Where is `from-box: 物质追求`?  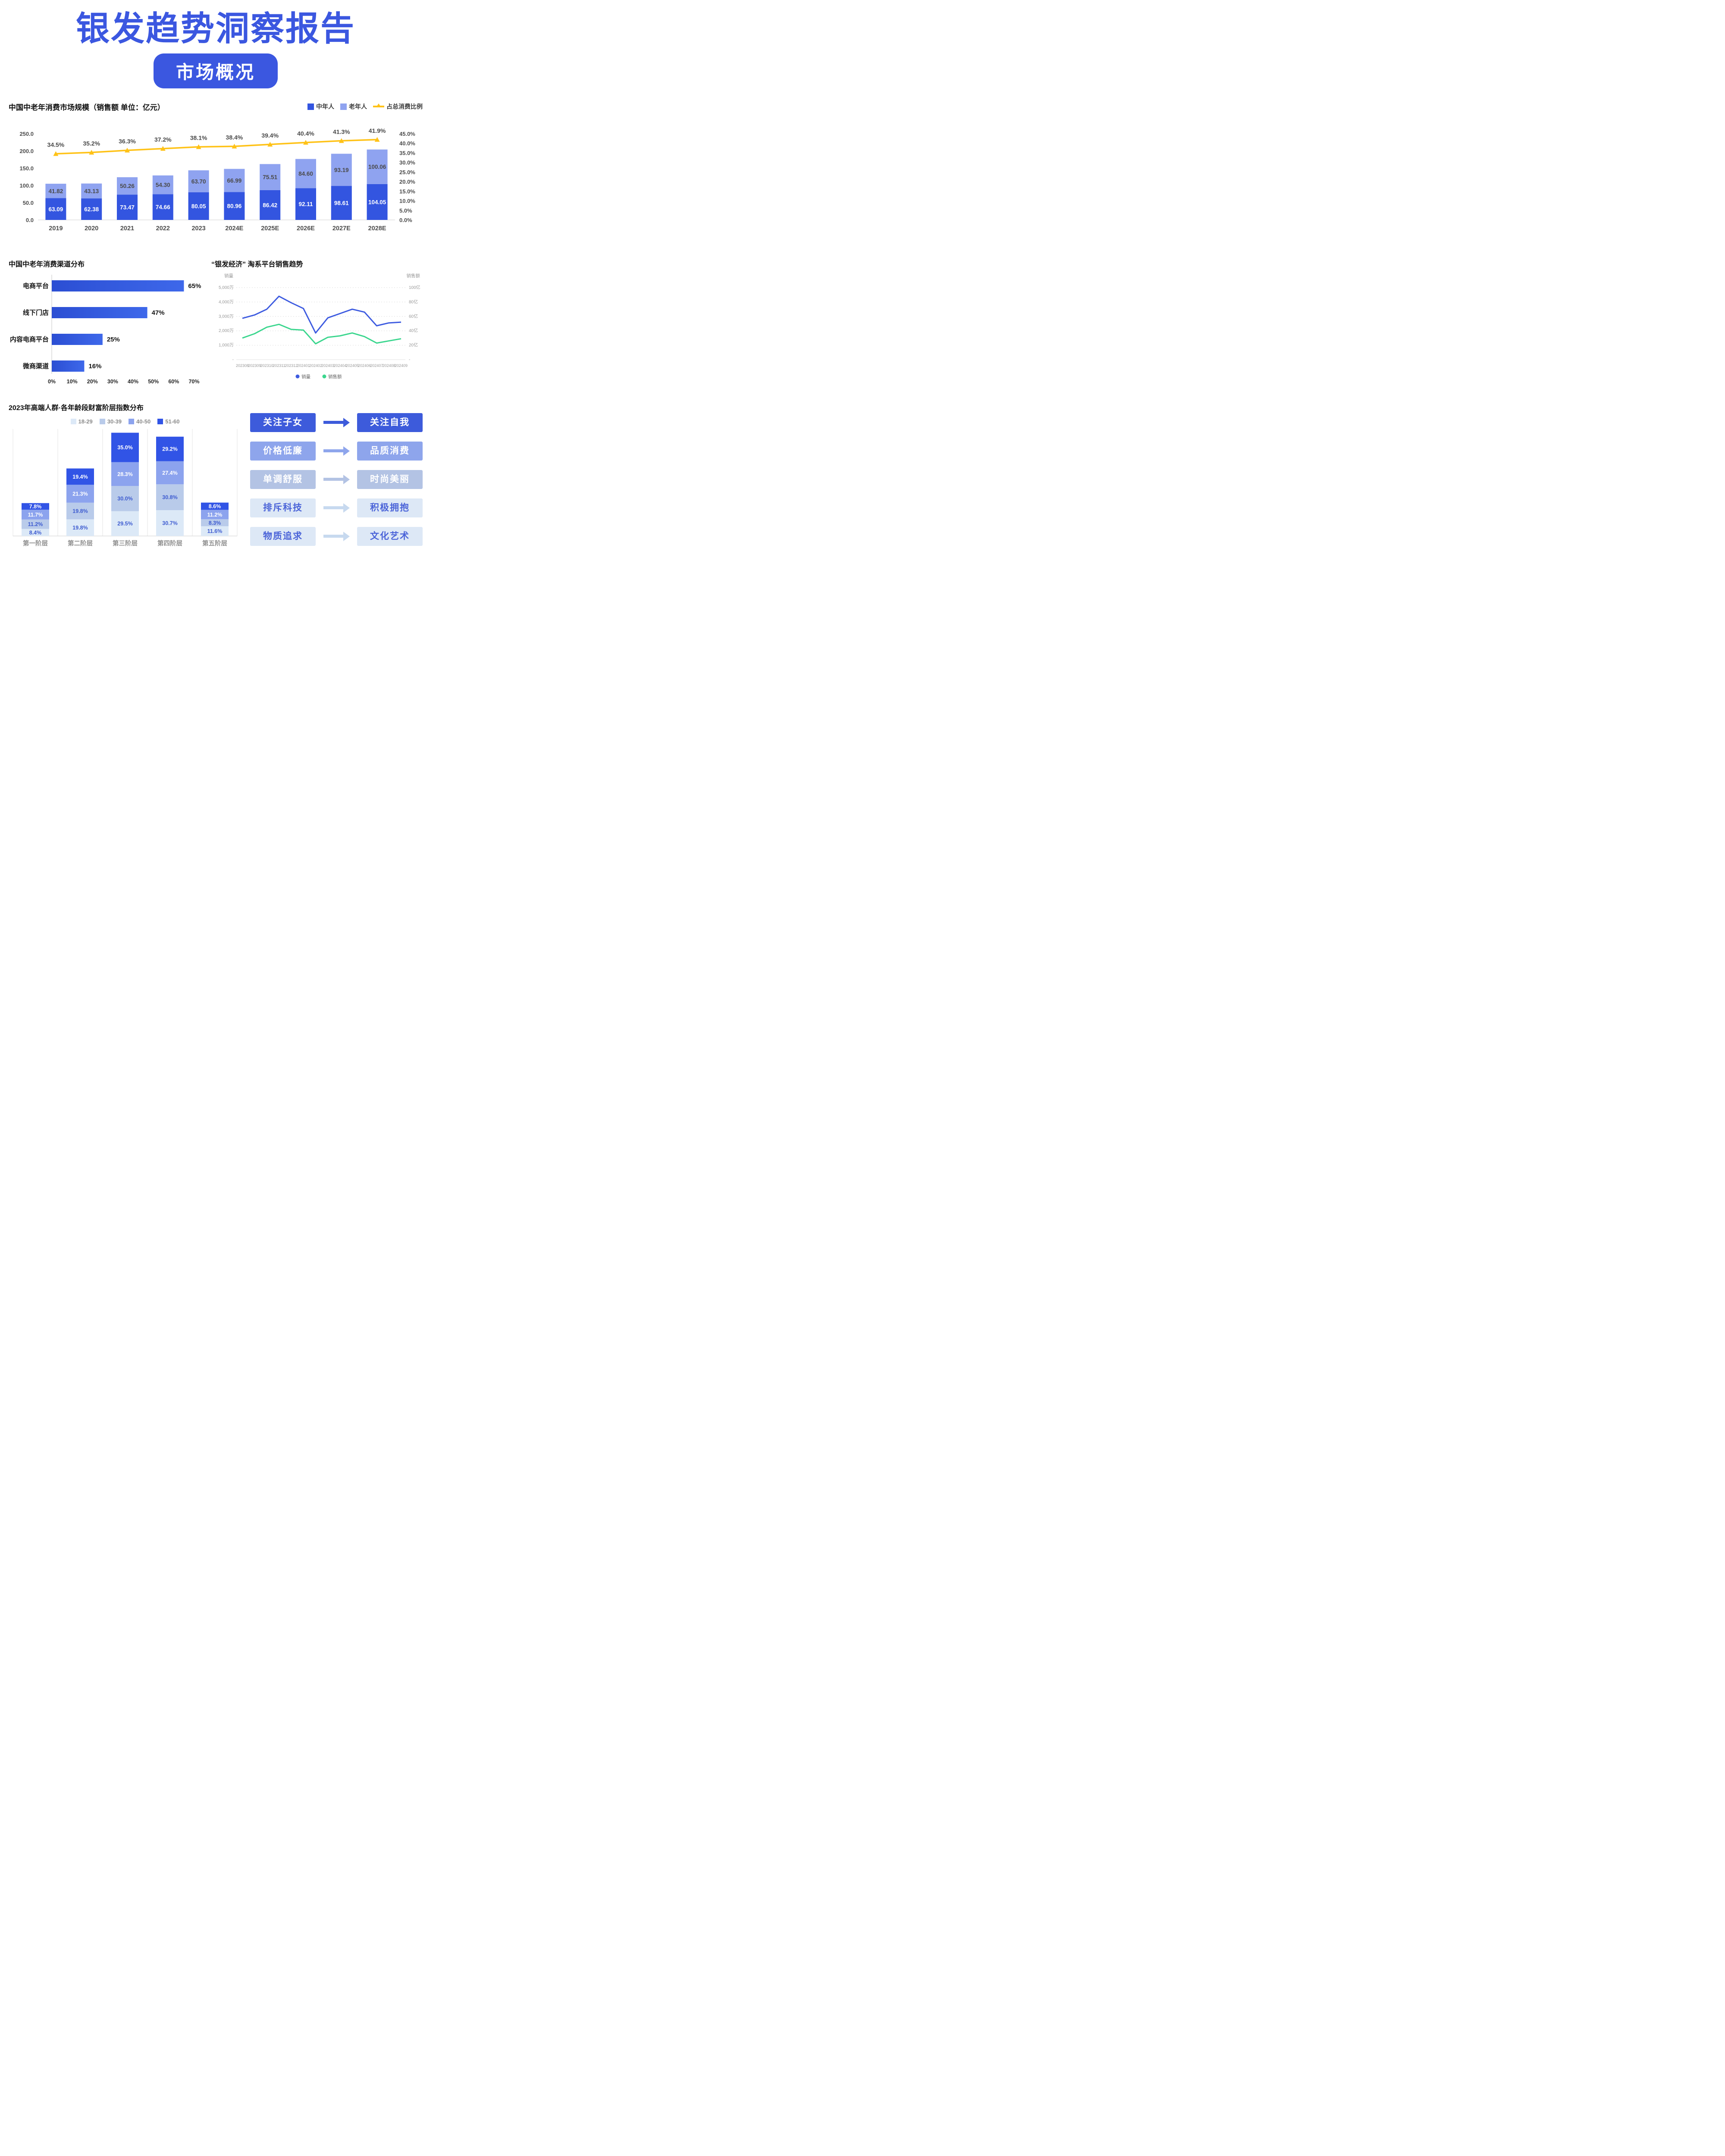 from-box: 物质追求 is located at coordinates (283, 536).